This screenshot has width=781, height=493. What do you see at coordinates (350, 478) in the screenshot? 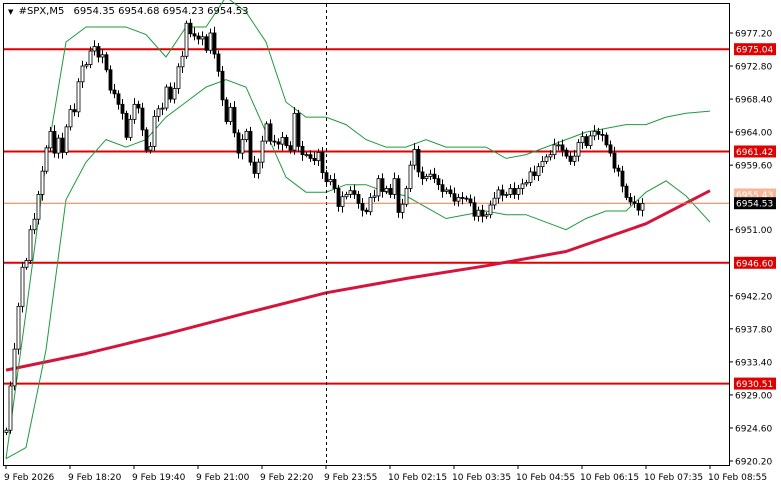
I see `x-tick-label: 9 Feb 23:55` at bounding box center [350, 478].